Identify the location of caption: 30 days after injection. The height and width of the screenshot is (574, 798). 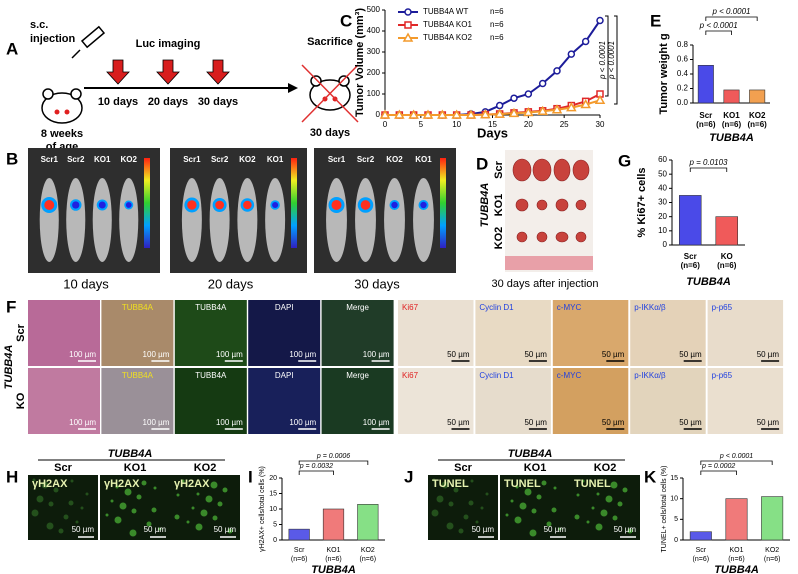
(544, 284).